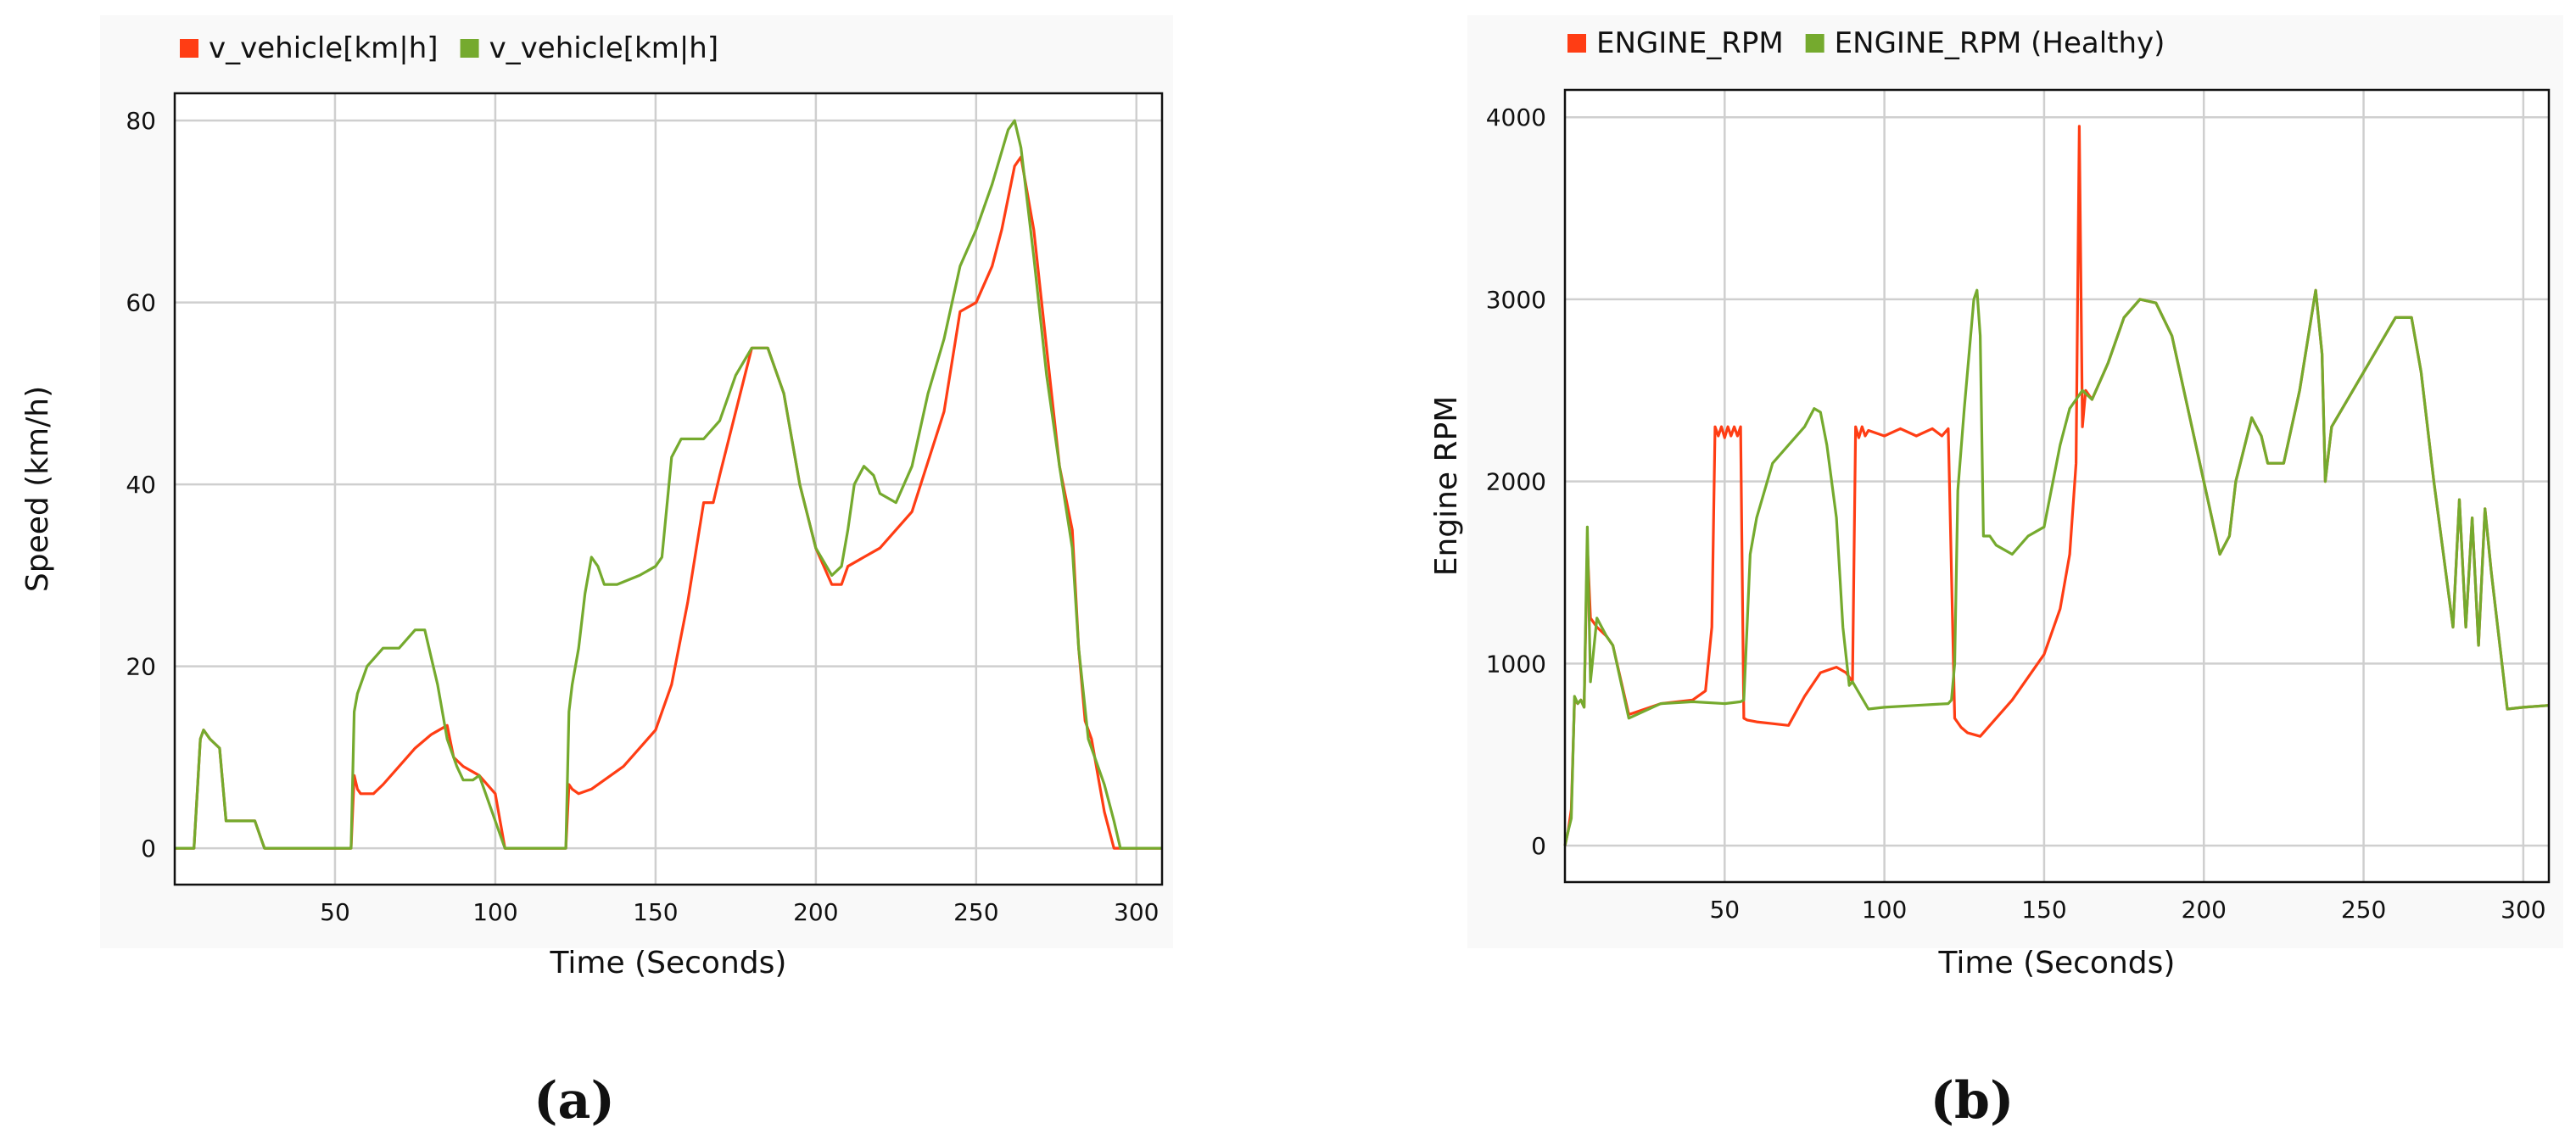  What do you see at coordinates (1516, 117) in the screenshot?
I see `y-tick-label: 4000` at bounding box center [1516, 117].